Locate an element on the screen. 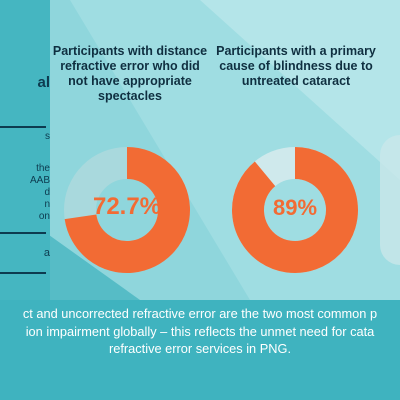 The width and height of the screenshot is (400, 400). donut-chart-cataract is located at coordinates (295, 210).